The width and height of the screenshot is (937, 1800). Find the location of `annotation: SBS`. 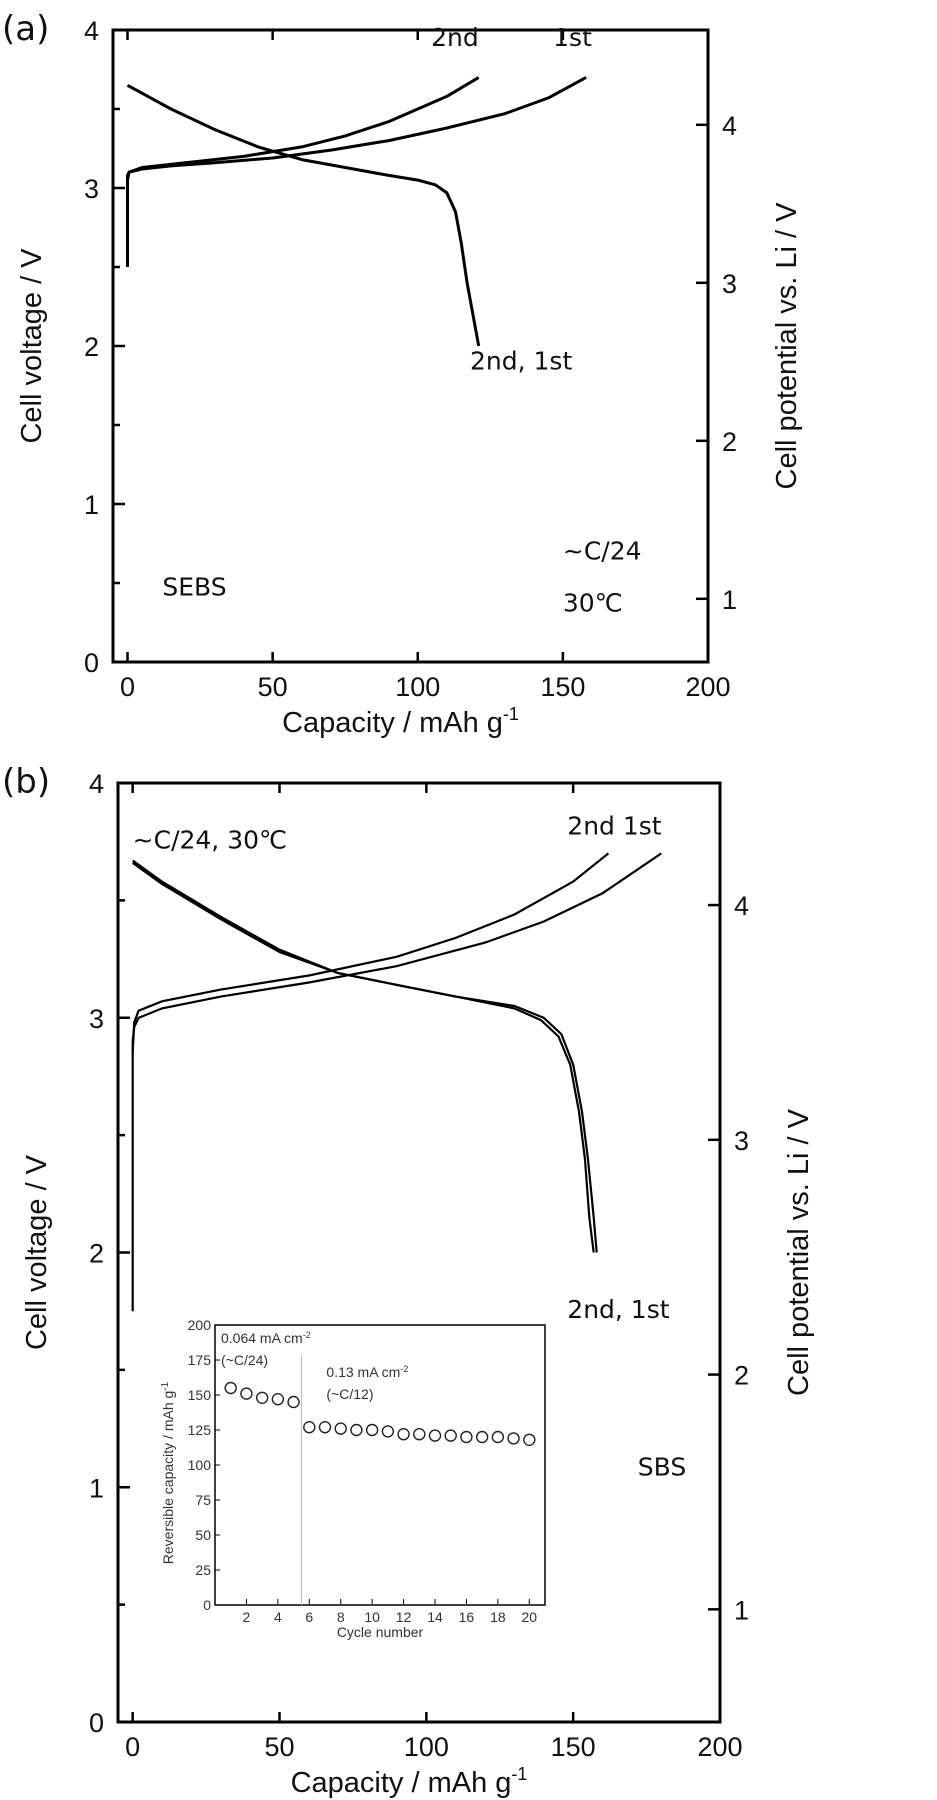

annotation: SBS is located at coordinates (662, 1467).